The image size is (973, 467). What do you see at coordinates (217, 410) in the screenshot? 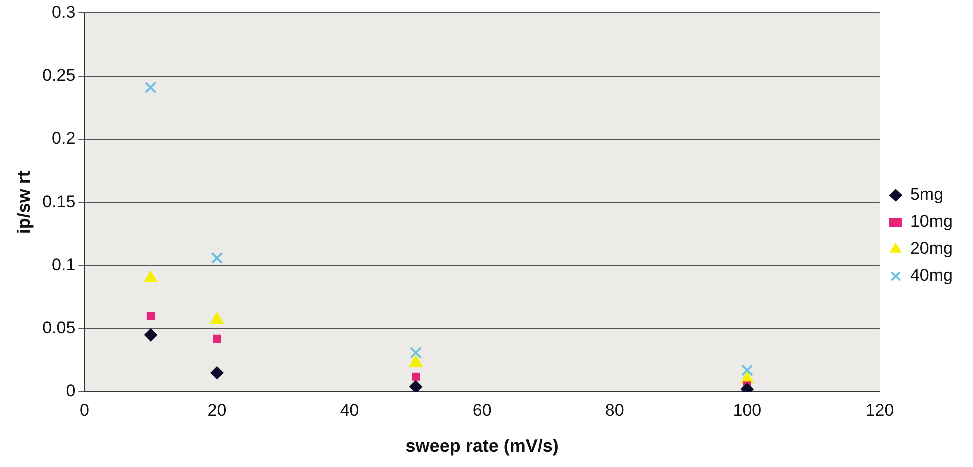
I see `x-tick-label: 20` at bounding box center [217, 410].